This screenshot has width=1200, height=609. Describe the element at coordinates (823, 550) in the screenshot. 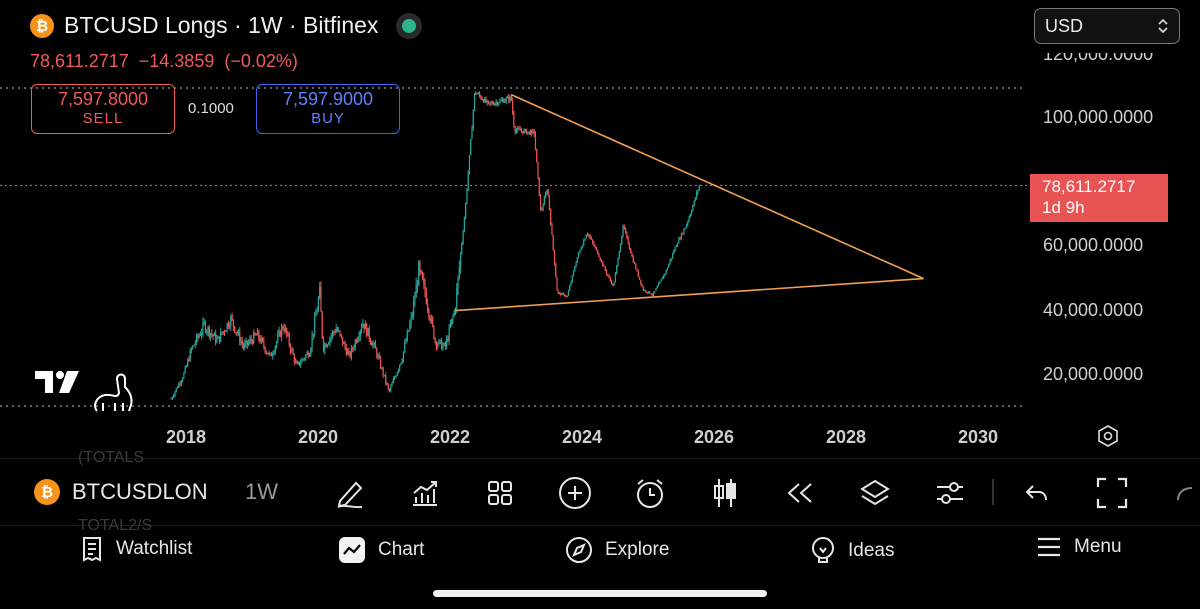

I see `lightbulb-icon` at that location.